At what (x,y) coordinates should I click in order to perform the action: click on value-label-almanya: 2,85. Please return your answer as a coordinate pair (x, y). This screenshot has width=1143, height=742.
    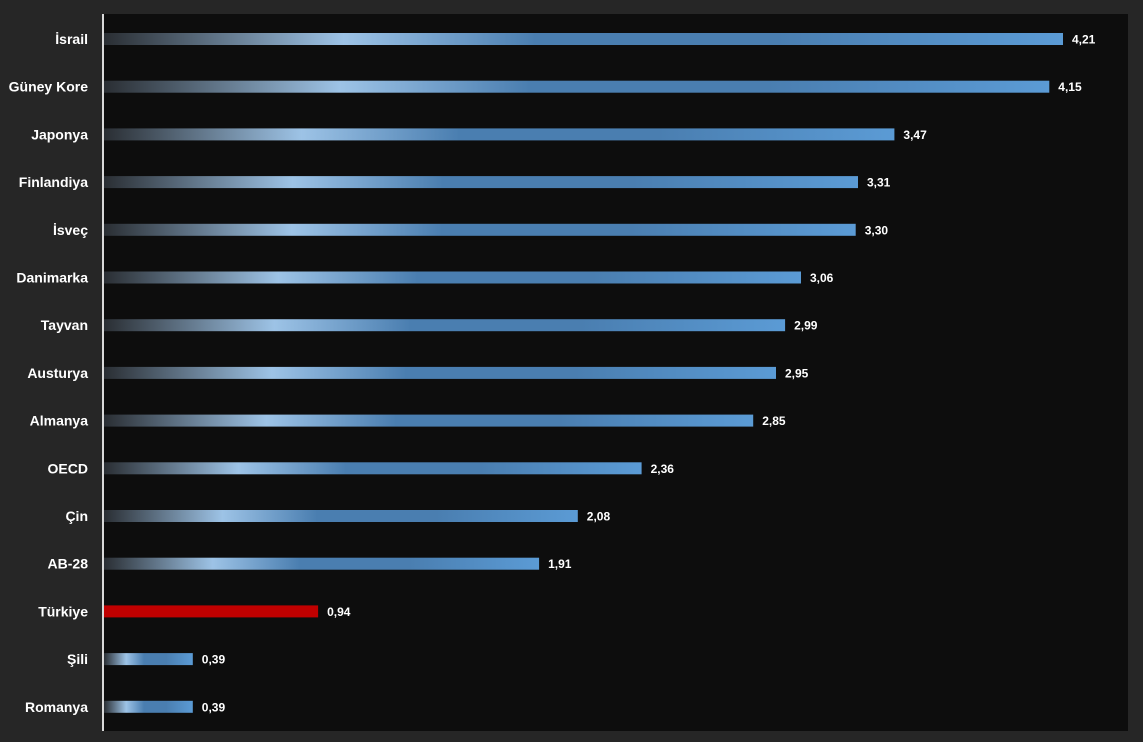
    Looking at the image, I should click on (774, 421).